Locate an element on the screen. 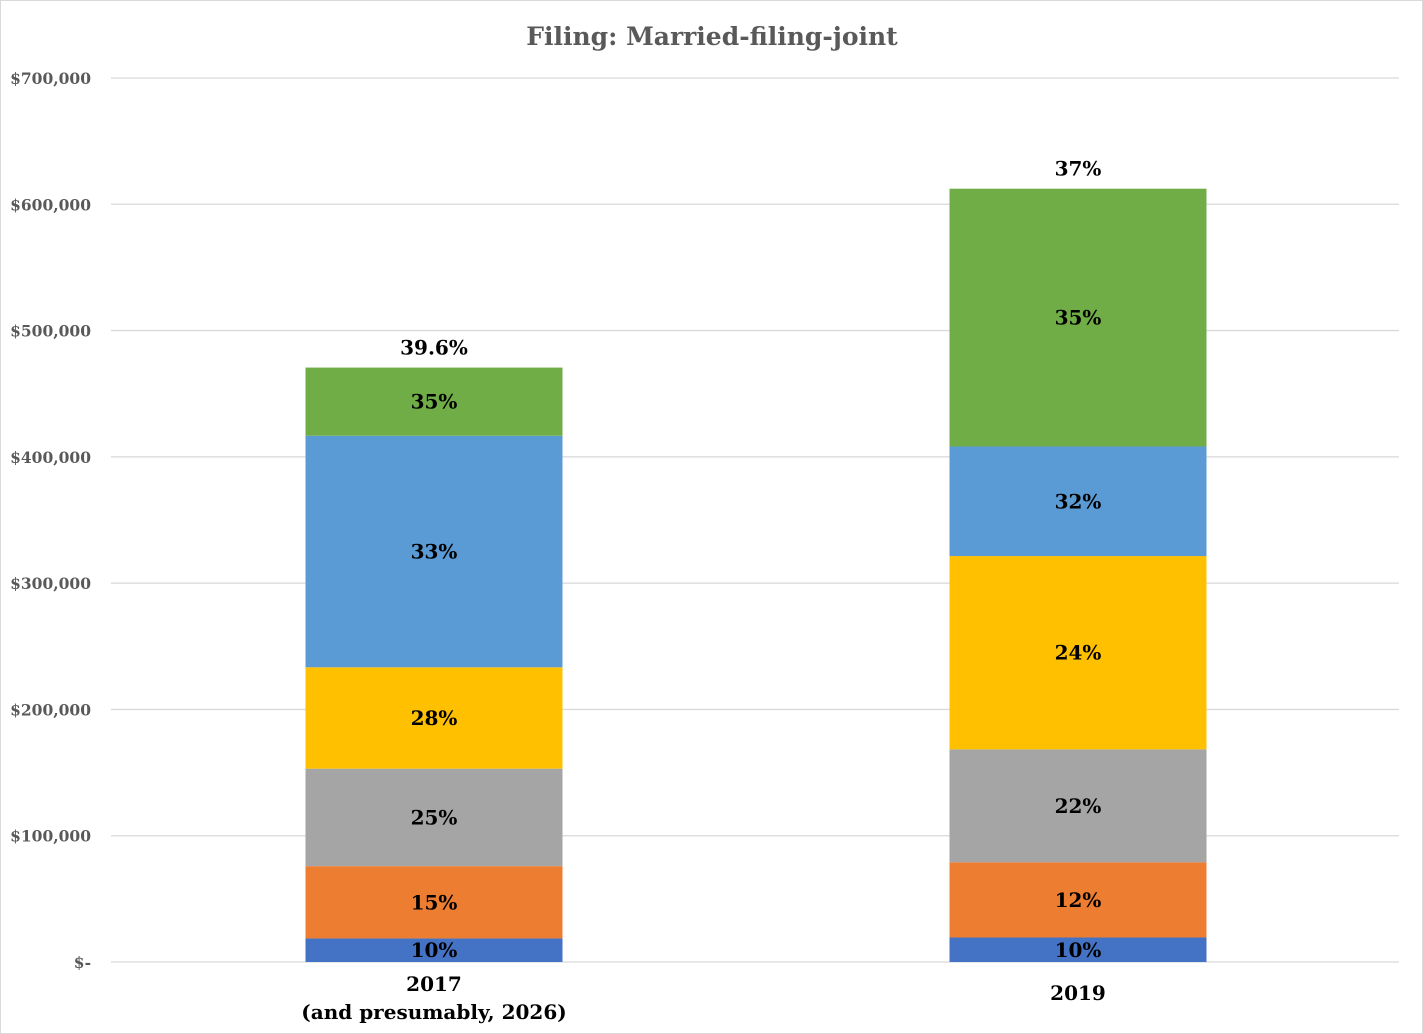 The height and width of the screenshot is (1034, 1423). segment-label: 33% is located at coordinates (434, 552).